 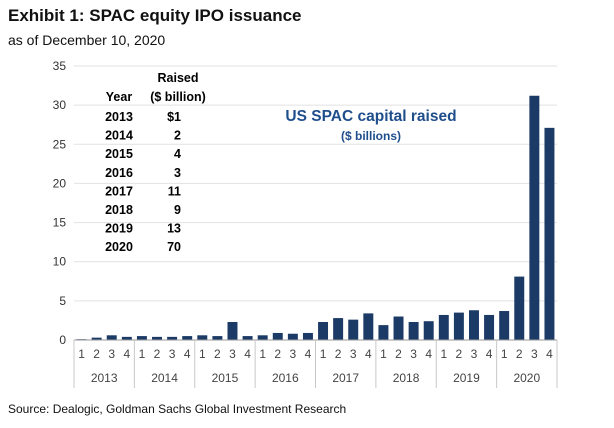 I want to click on bar-2020-q3: 2020 Q3: 31.2, so click(x=534, y=218).